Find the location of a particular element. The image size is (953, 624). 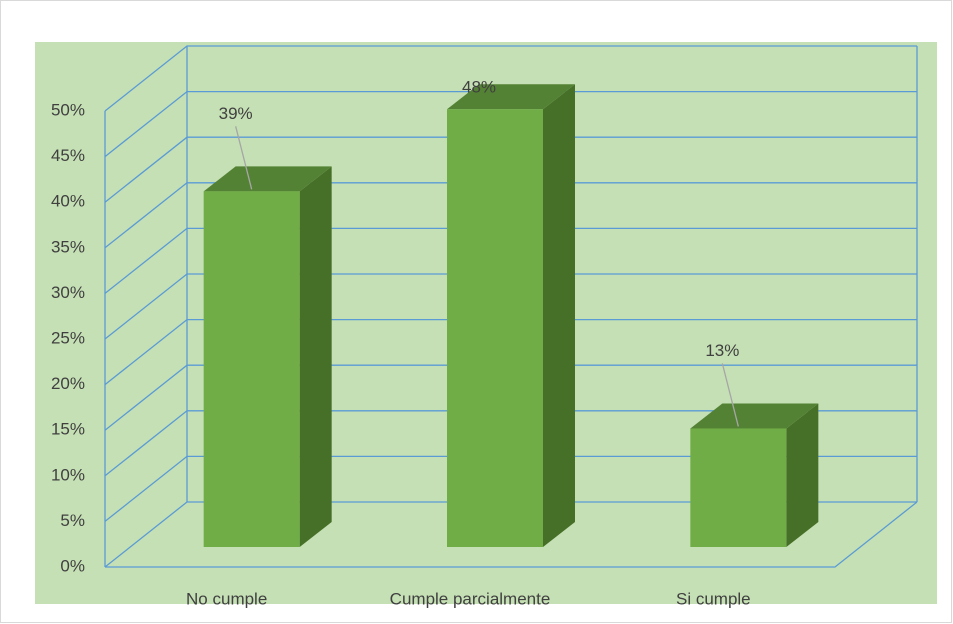

y-tick-label: 10% is located at coordinates (68, 474).